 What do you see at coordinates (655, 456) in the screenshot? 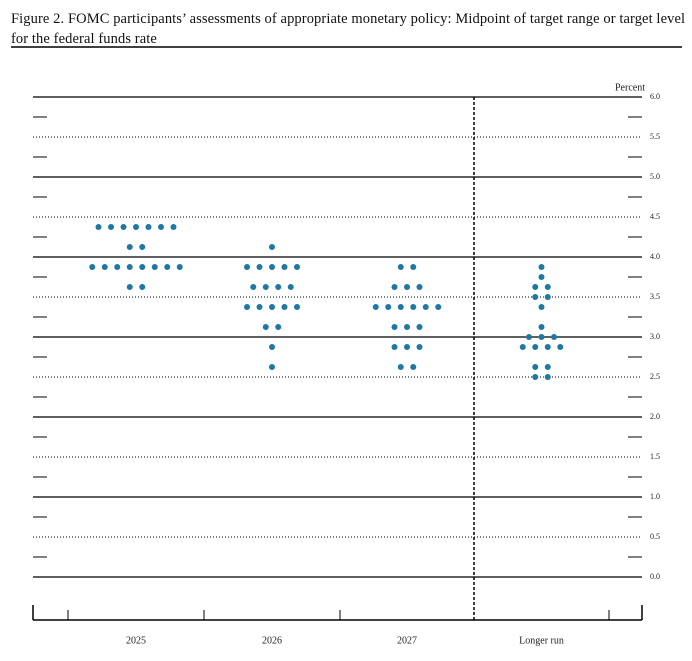
I see `y-tick-label: 1.5` at bounding box center [655, 456].